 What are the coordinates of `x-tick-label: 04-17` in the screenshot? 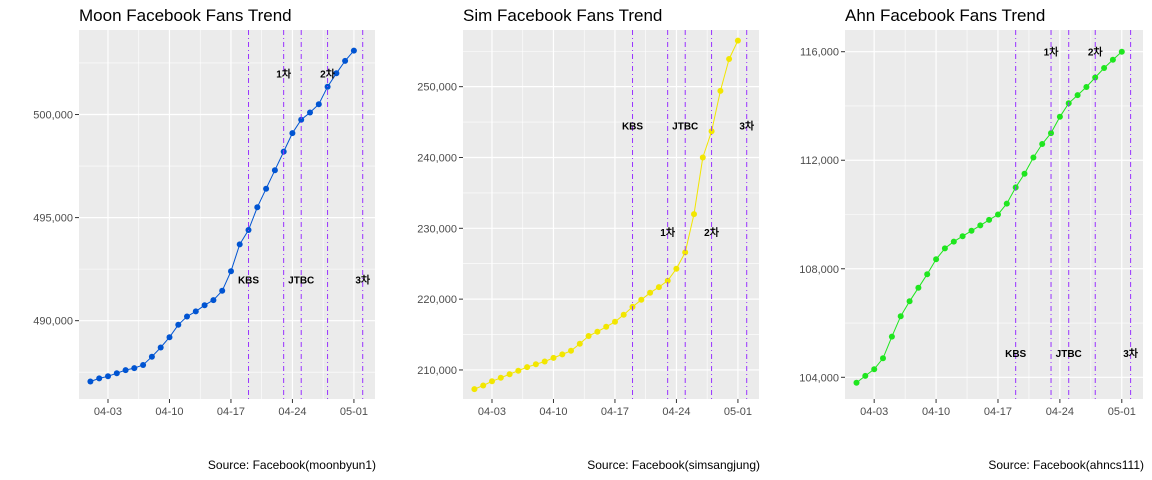 It's located at (615, 412).